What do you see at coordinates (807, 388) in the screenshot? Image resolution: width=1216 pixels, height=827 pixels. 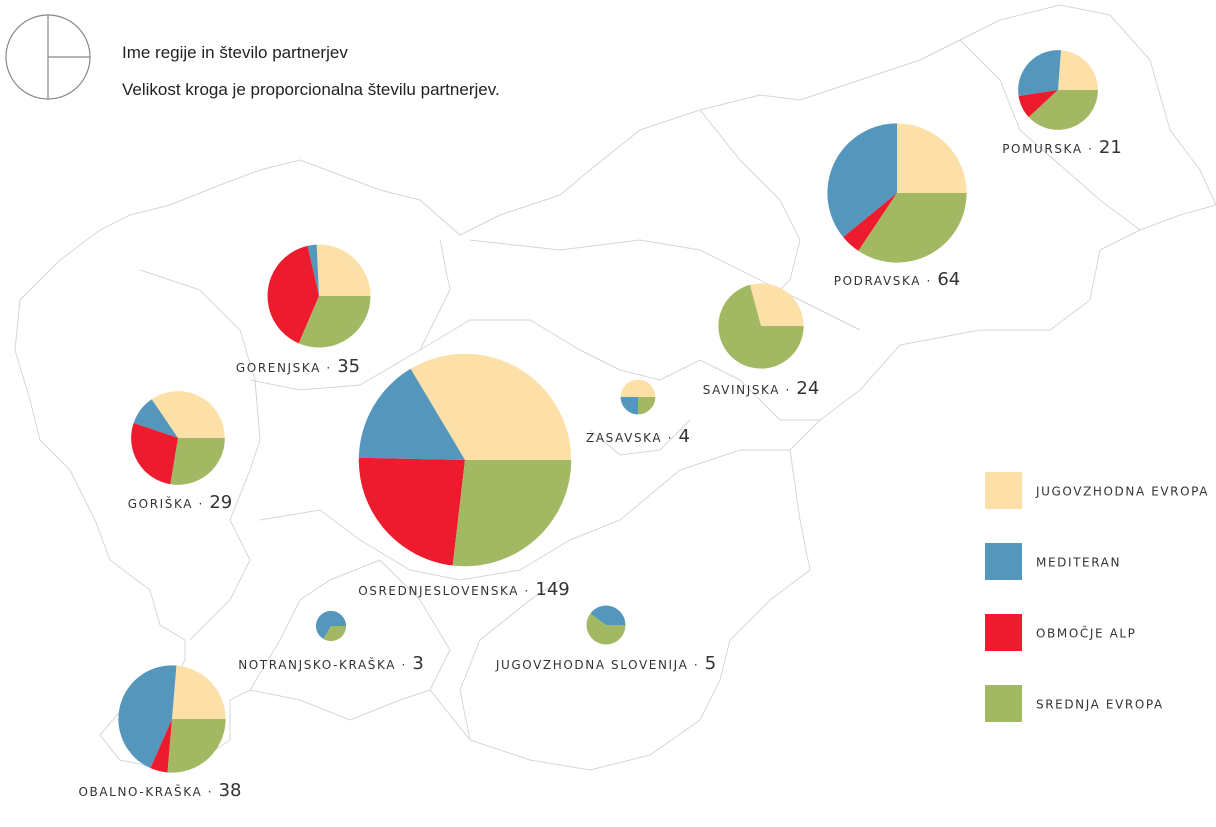 I see `region-count: 24` at bounding box center [807, 388].